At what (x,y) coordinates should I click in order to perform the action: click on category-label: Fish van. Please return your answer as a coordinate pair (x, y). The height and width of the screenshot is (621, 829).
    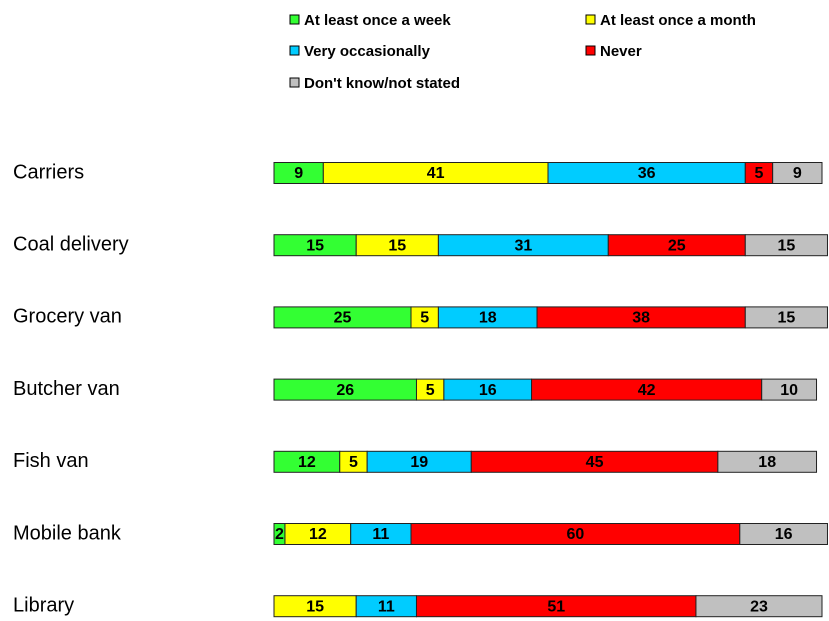
    Looking at the image, I should click on (51, 461).